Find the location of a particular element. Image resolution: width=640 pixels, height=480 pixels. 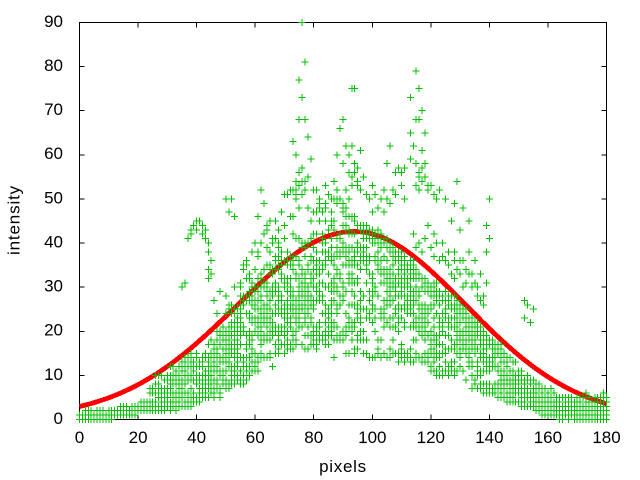

svg-text: 180 is located at coordinates (606, 437).